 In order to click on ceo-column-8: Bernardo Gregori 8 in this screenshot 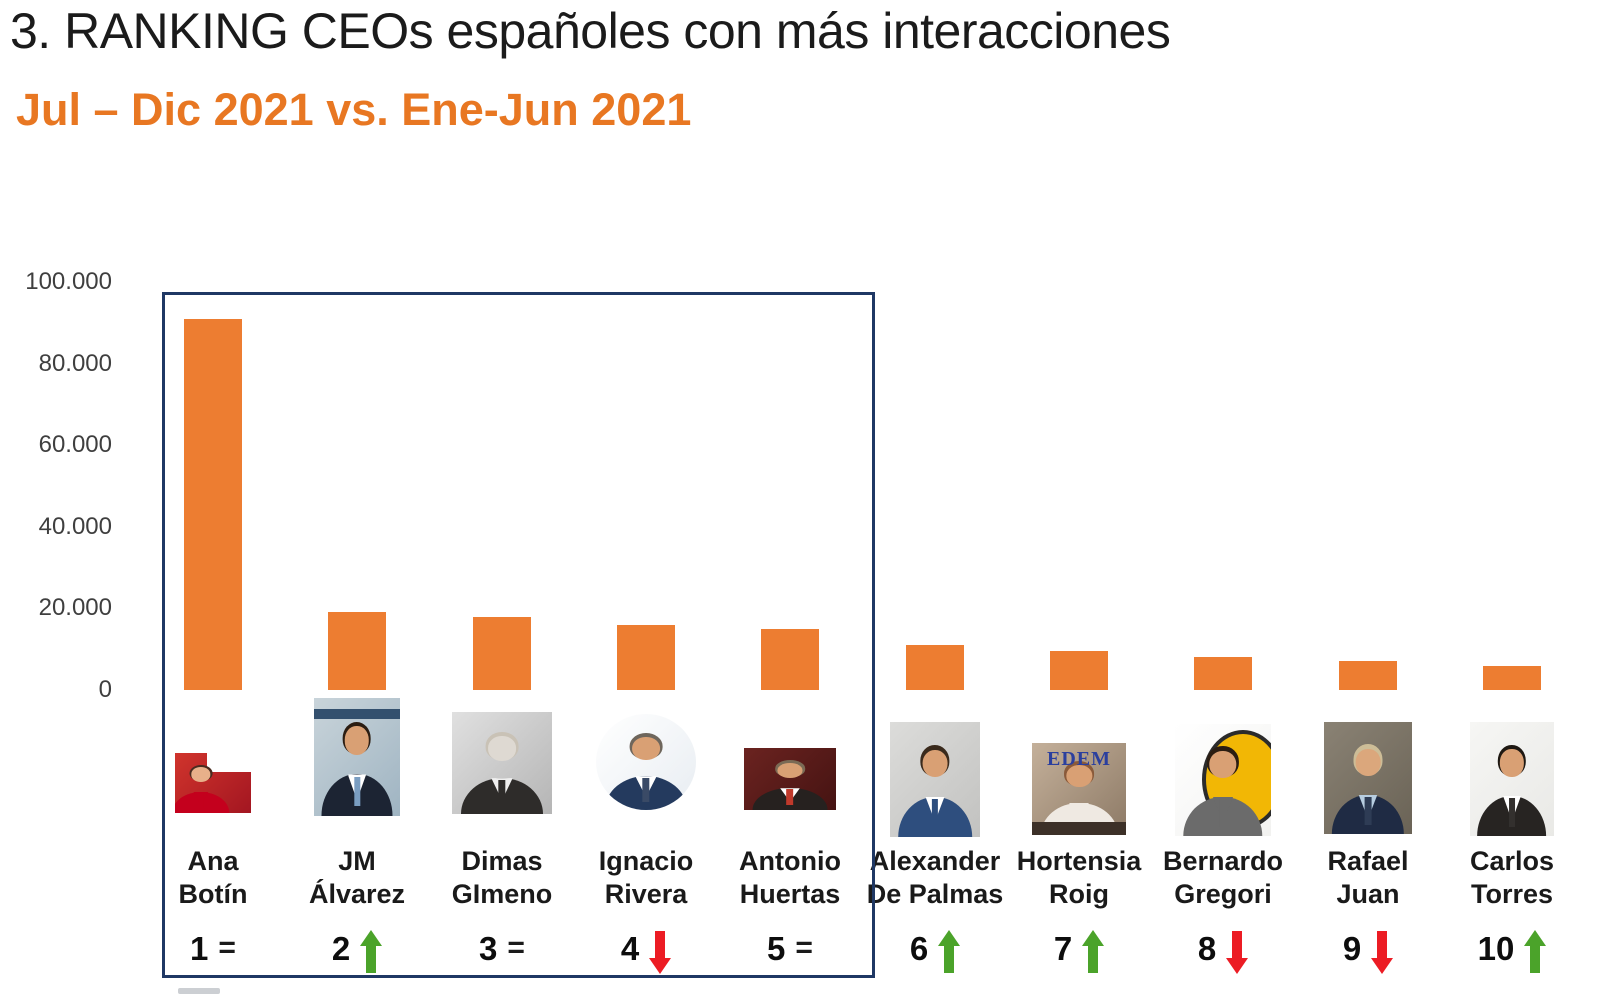, I will do `click(1223, 497)`.